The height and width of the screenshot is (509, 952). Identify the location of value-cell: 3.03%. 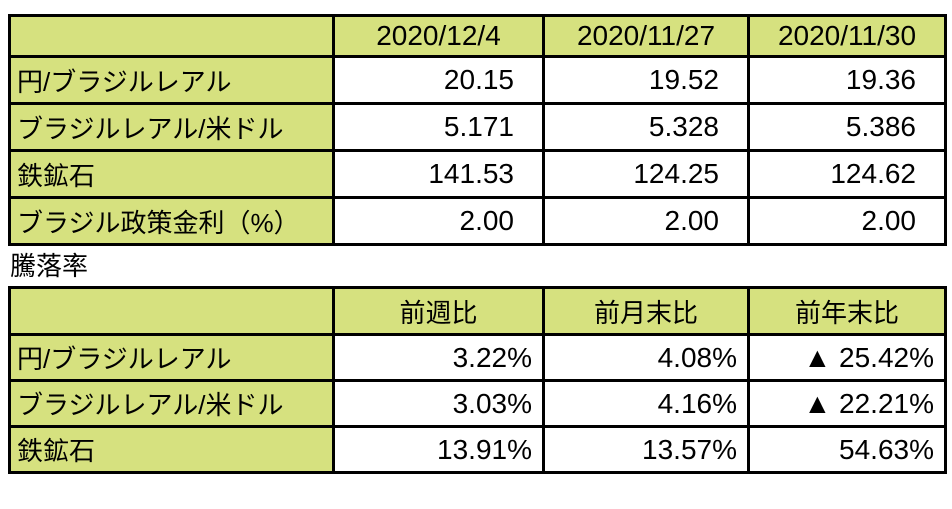
(438, 403).